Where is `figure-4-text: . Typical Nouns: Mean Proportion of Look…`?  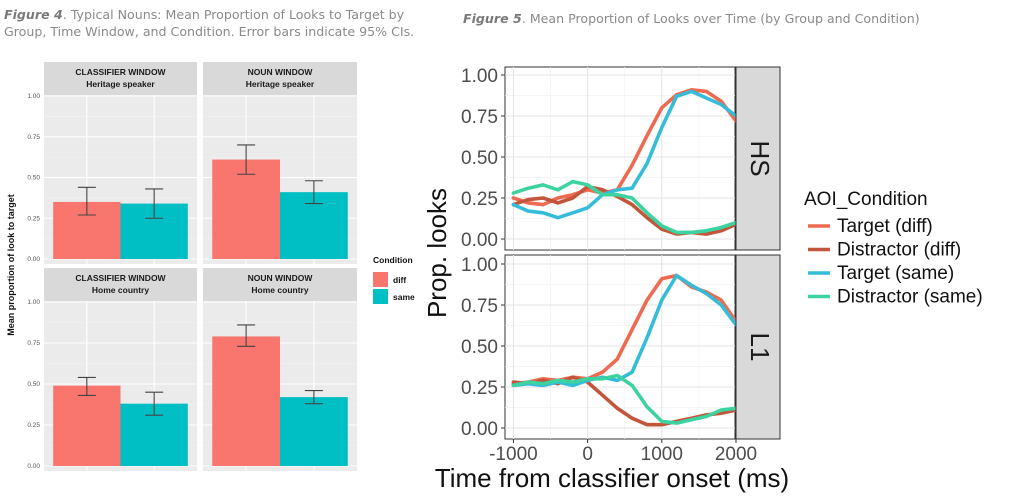
figure-4-text: . Typical Nouns: Mean Proportion of Look… is located at coordinates (209, 23).